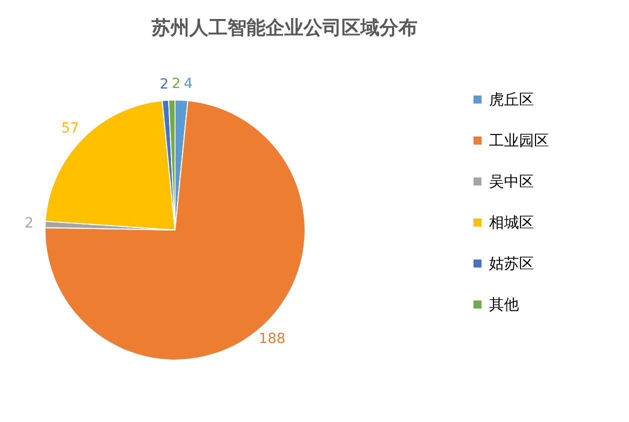 The width and height of the screenshot is (629, 422). What do you see at coordinates (284, 28) in the screenshot?
I see `chart-title: 苏州人工智能企业公司区域分布` at bounding box center [284, 28].